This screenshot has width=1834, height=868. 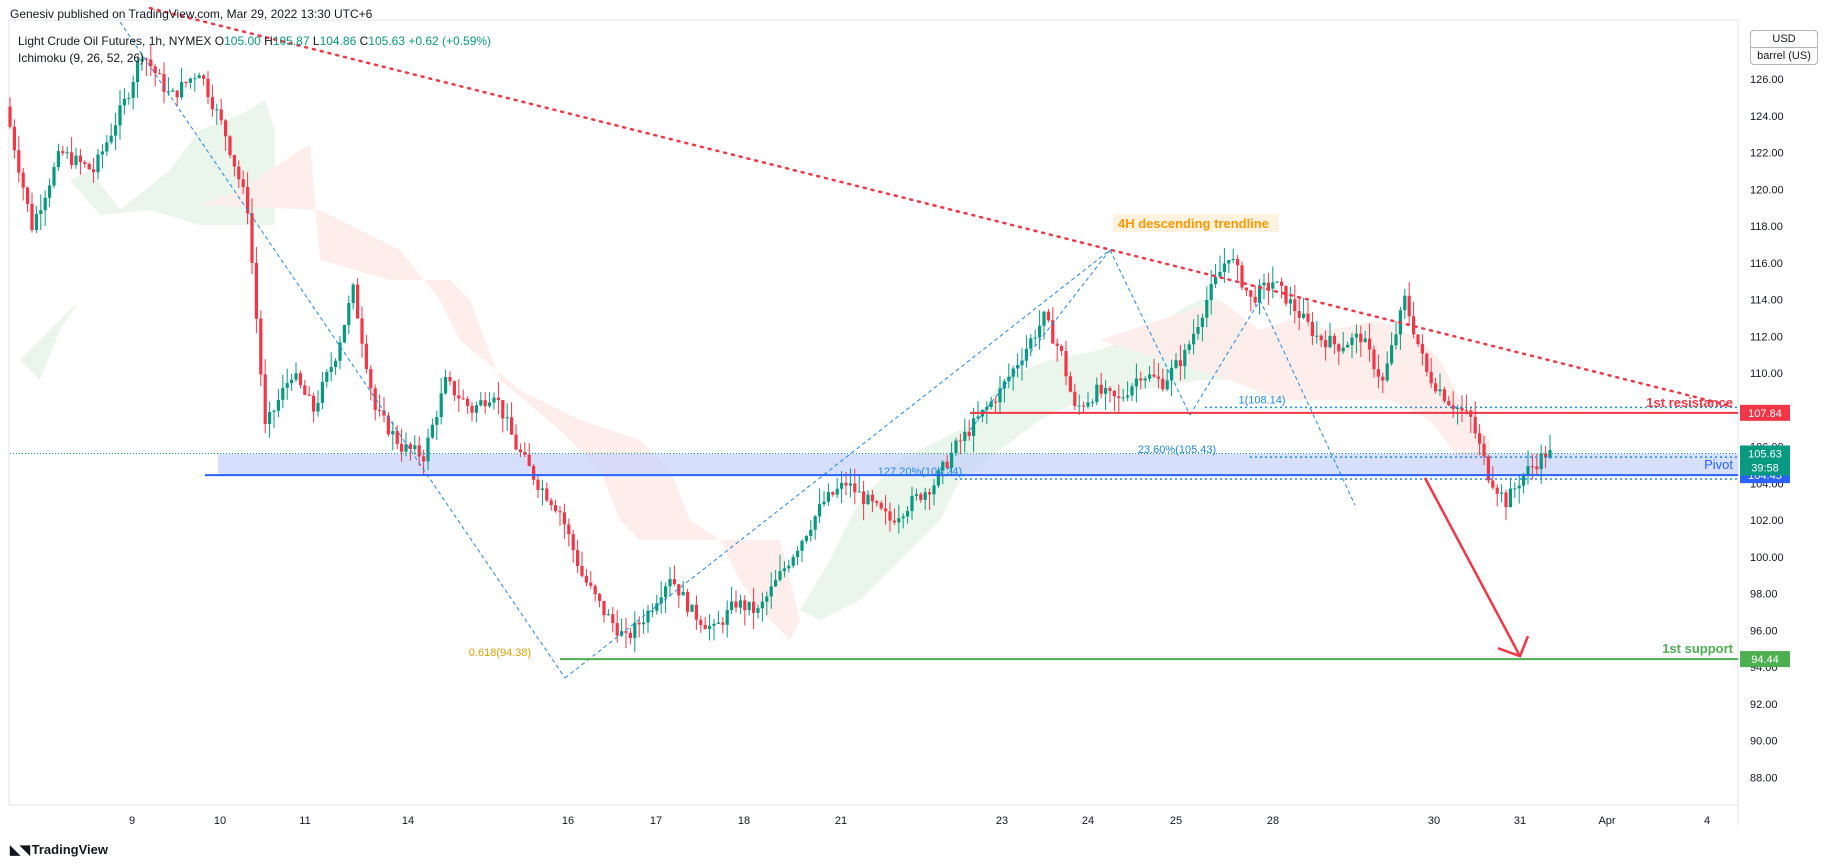 What do you see at coordinates (1784, 55) in the screenshot?
I see `unit-label: barrel (US)` at bounding box center [1784, 55].